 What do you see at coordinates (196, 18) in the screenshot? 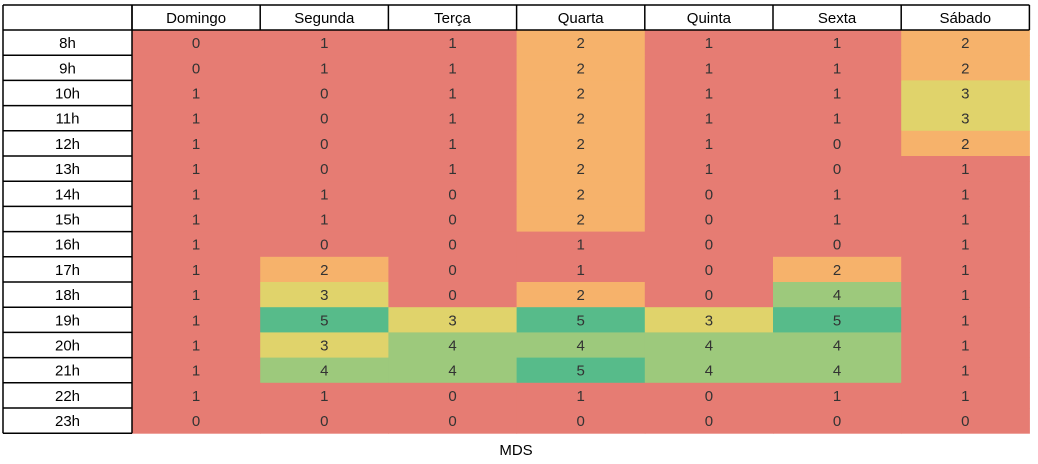
I see `column-header-label: Domingo` at bounding box center [196, 18].